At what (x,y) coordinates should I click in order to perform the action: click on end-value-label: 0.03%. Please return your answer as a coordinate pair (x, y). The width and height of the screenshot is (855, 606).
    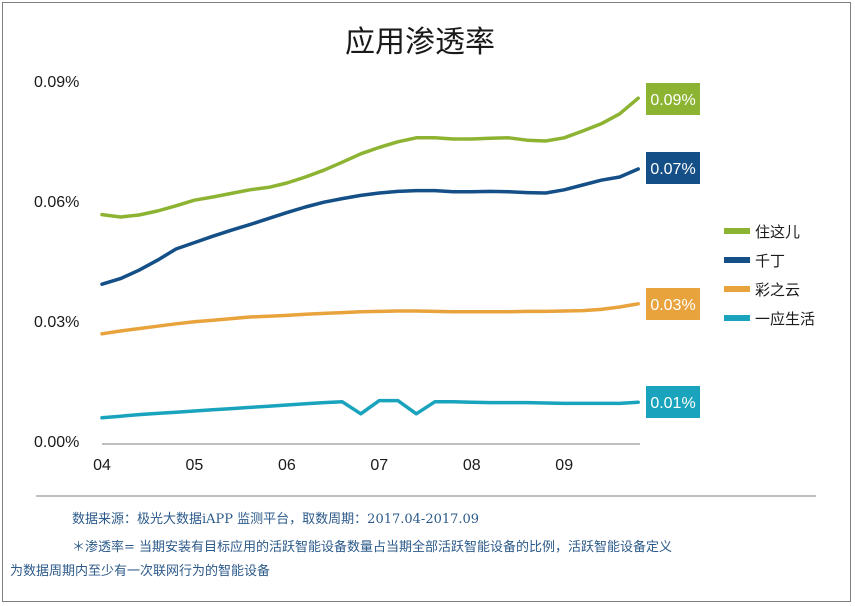
    Looking at the image, I should click on (672, 305).